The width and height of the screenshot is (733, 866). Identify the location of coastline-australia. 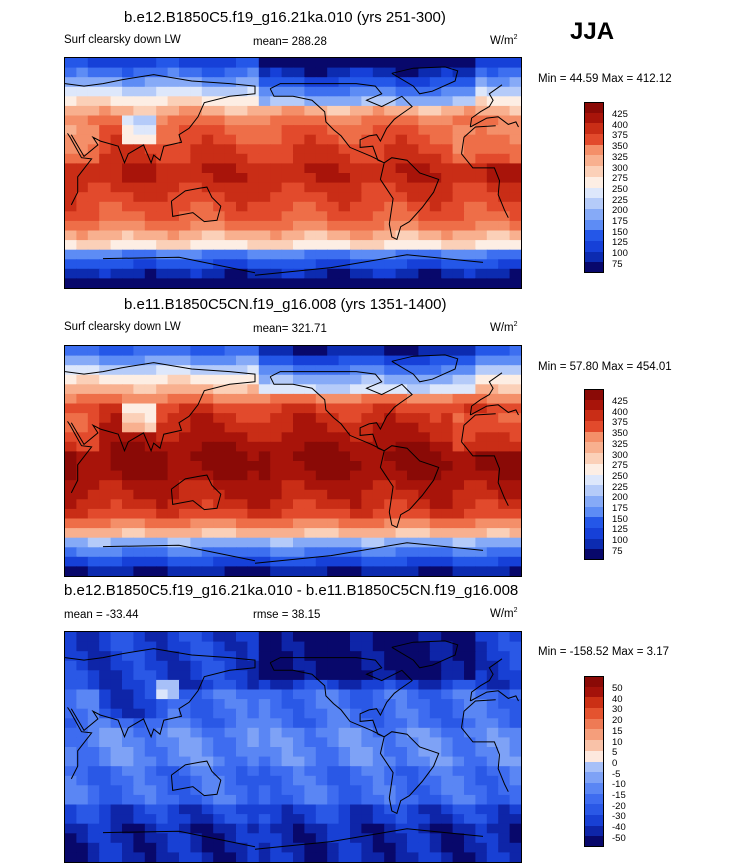
(196, 492).